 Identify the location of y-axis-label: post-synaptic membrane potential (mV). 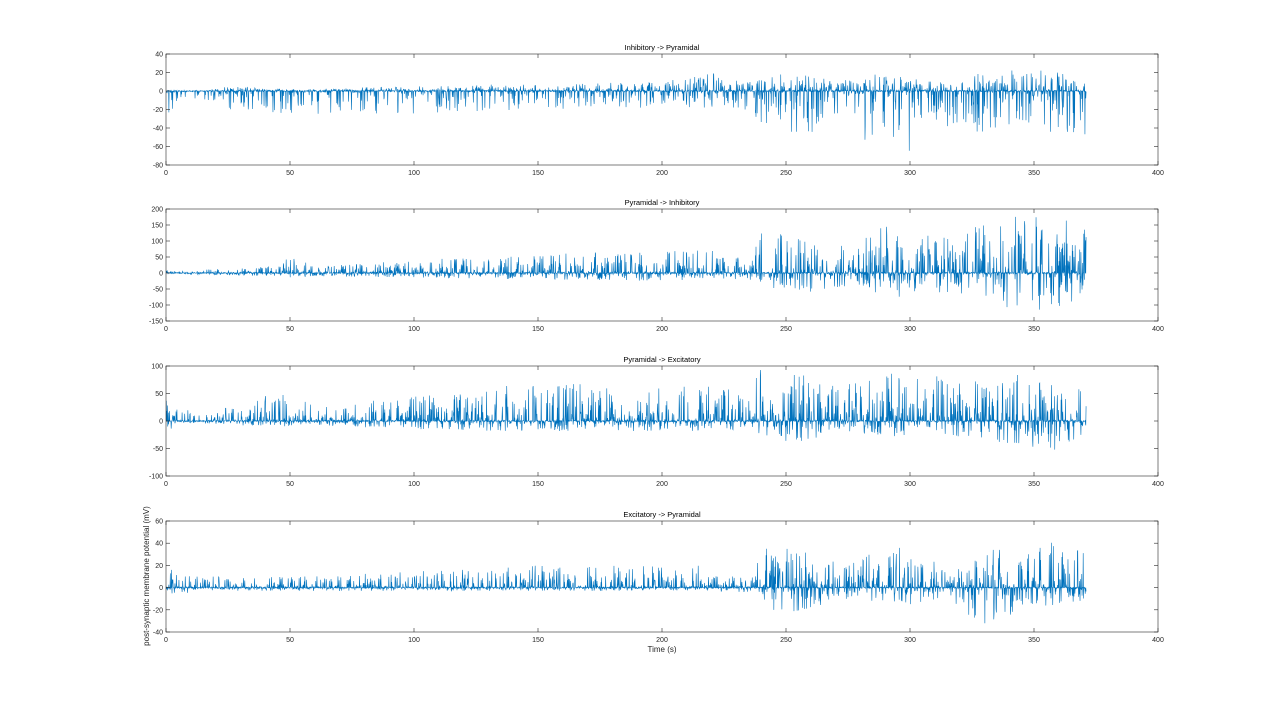
(146, 576).